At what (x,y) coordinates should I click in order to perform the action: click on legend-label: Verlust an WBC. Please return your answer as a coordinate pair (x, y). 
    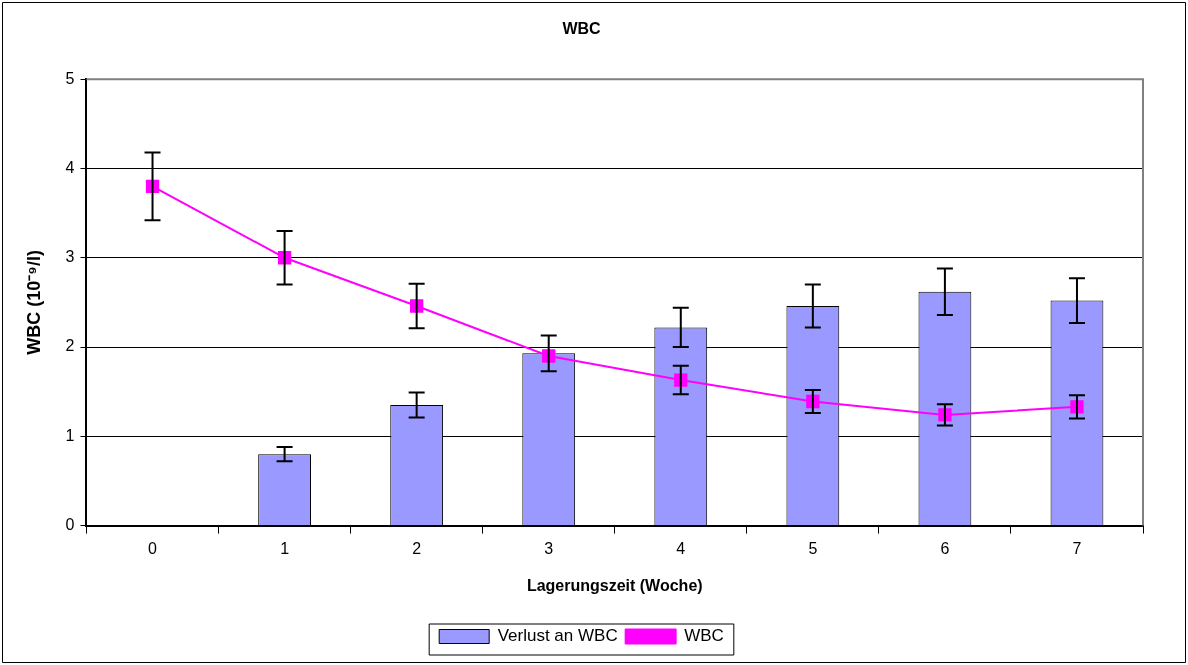
    Looking at the image, I should click on (557, 636).